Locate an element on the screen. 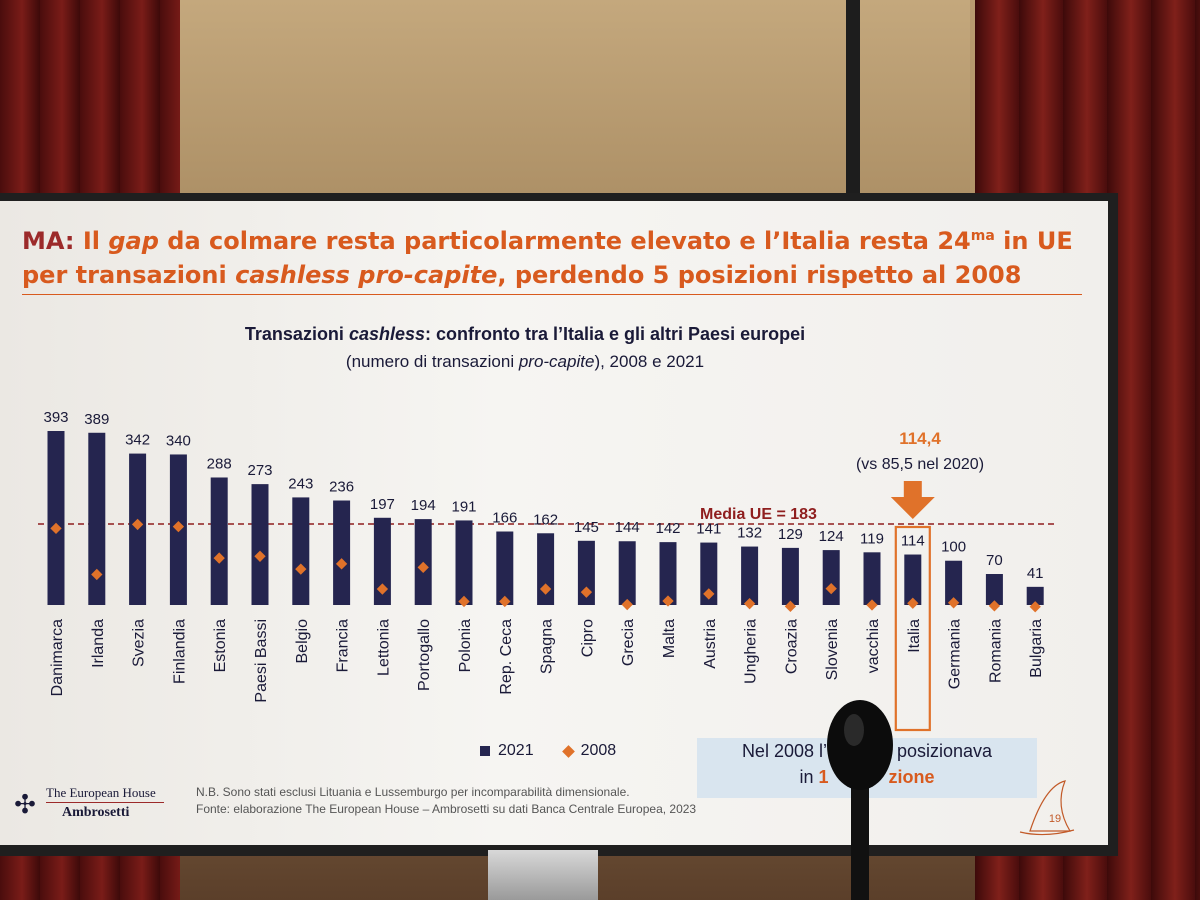  callout-line-2: in 1 zione is located at coordinates (867, 777).